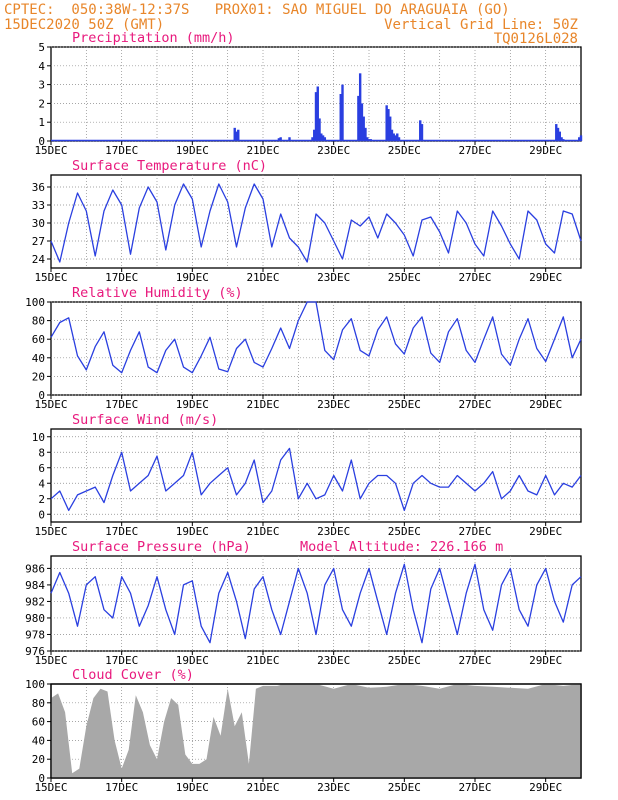 The width and height of the screenshot is (618, 800). What do you see at coordinates (121, 787) in the screenshot?
I see `cloud-xtick-label: 17DEC` at bounding box center [121, 787].